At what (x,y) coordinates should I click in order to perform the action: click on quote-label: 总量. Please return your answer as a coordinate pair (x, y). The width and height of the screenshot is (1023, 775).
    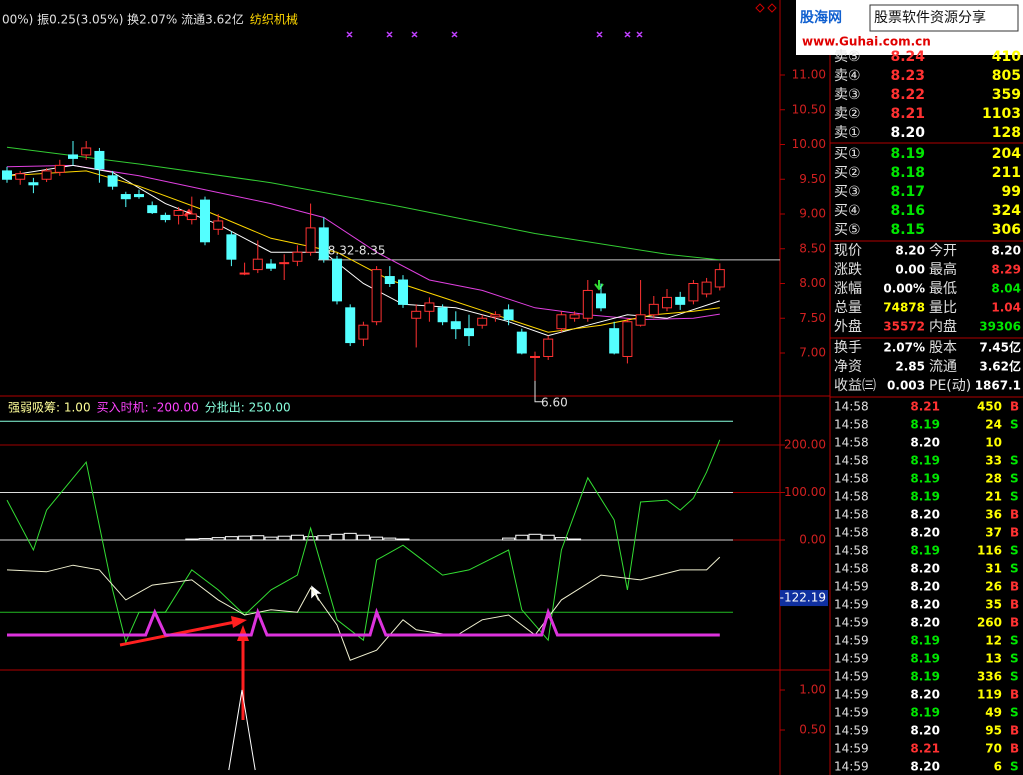
    Looking at the image, I should click on (848, 308).